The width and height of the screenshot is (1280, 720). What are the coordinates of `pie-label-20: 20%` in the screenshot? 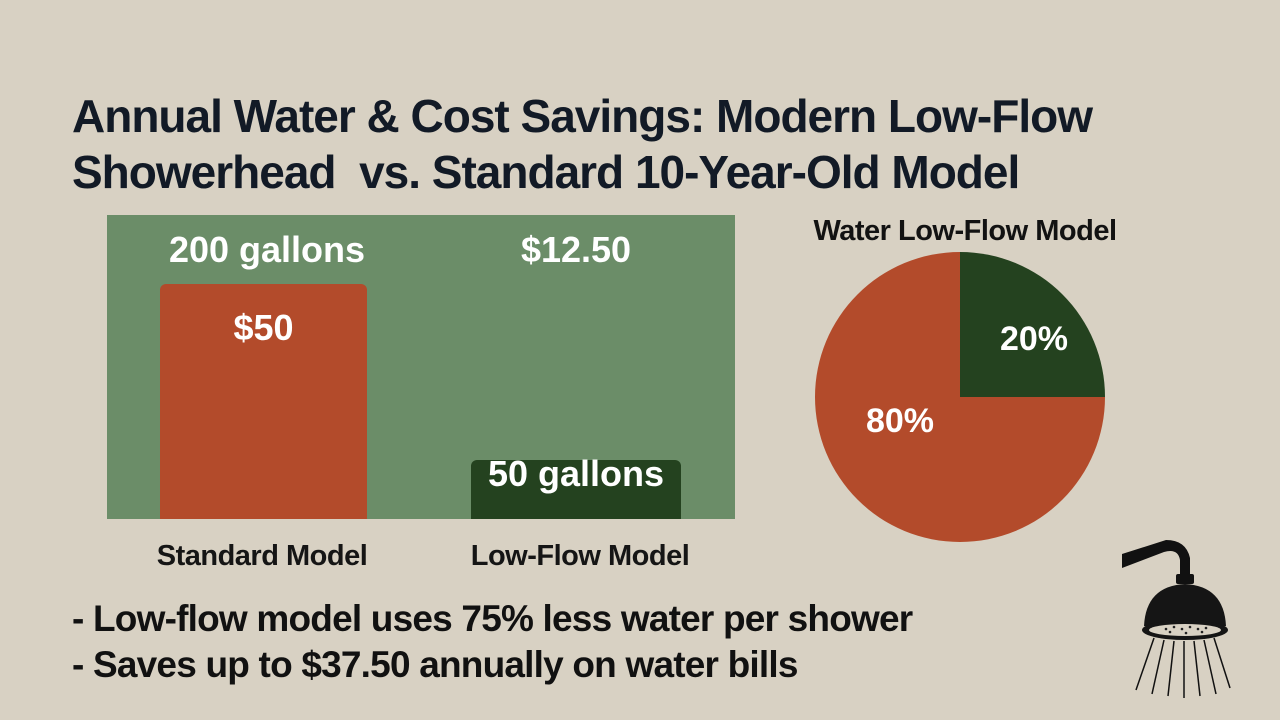 It's located at (1034, 339).